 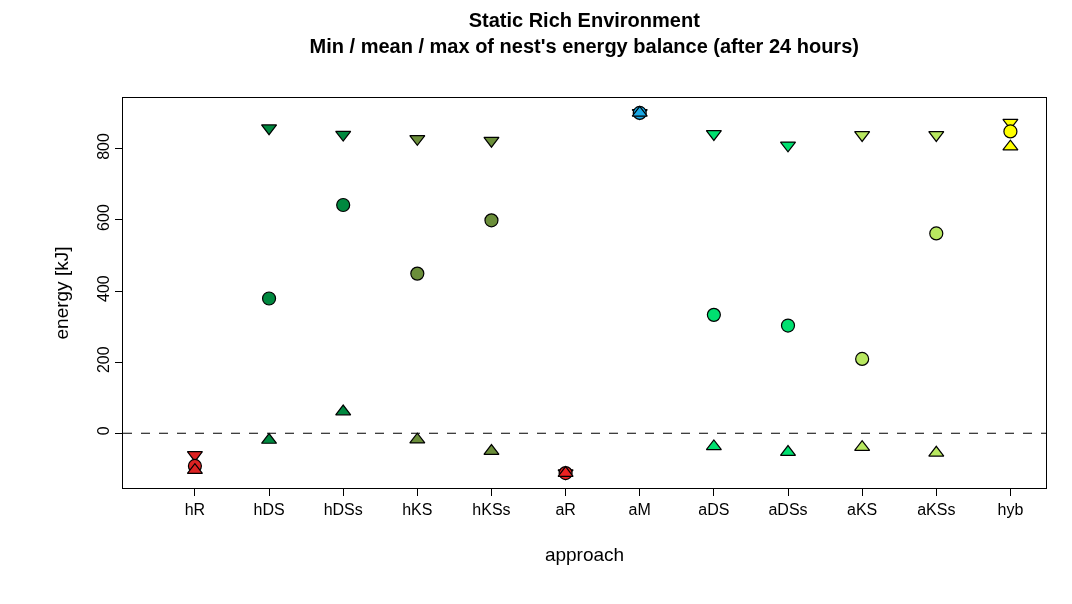 What do you see at coordinates (103, 146) in the screenshot?
I see `y-tick-label: 800` at bounding box center [103, 146].